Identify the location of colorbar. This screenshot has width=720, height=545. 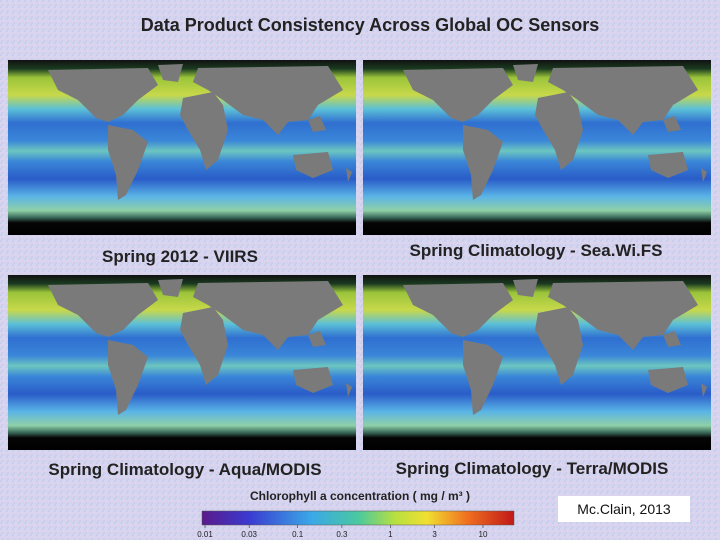
(358, 518).